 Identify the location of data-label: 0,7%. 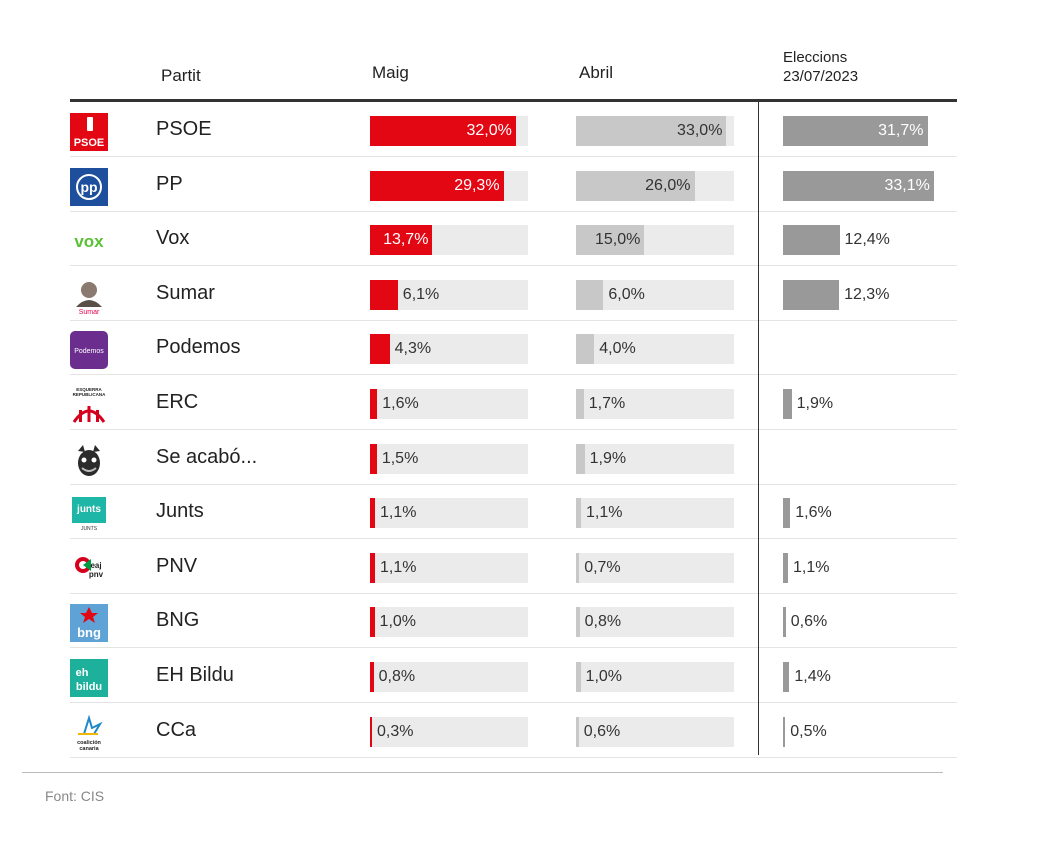
(602, 567).